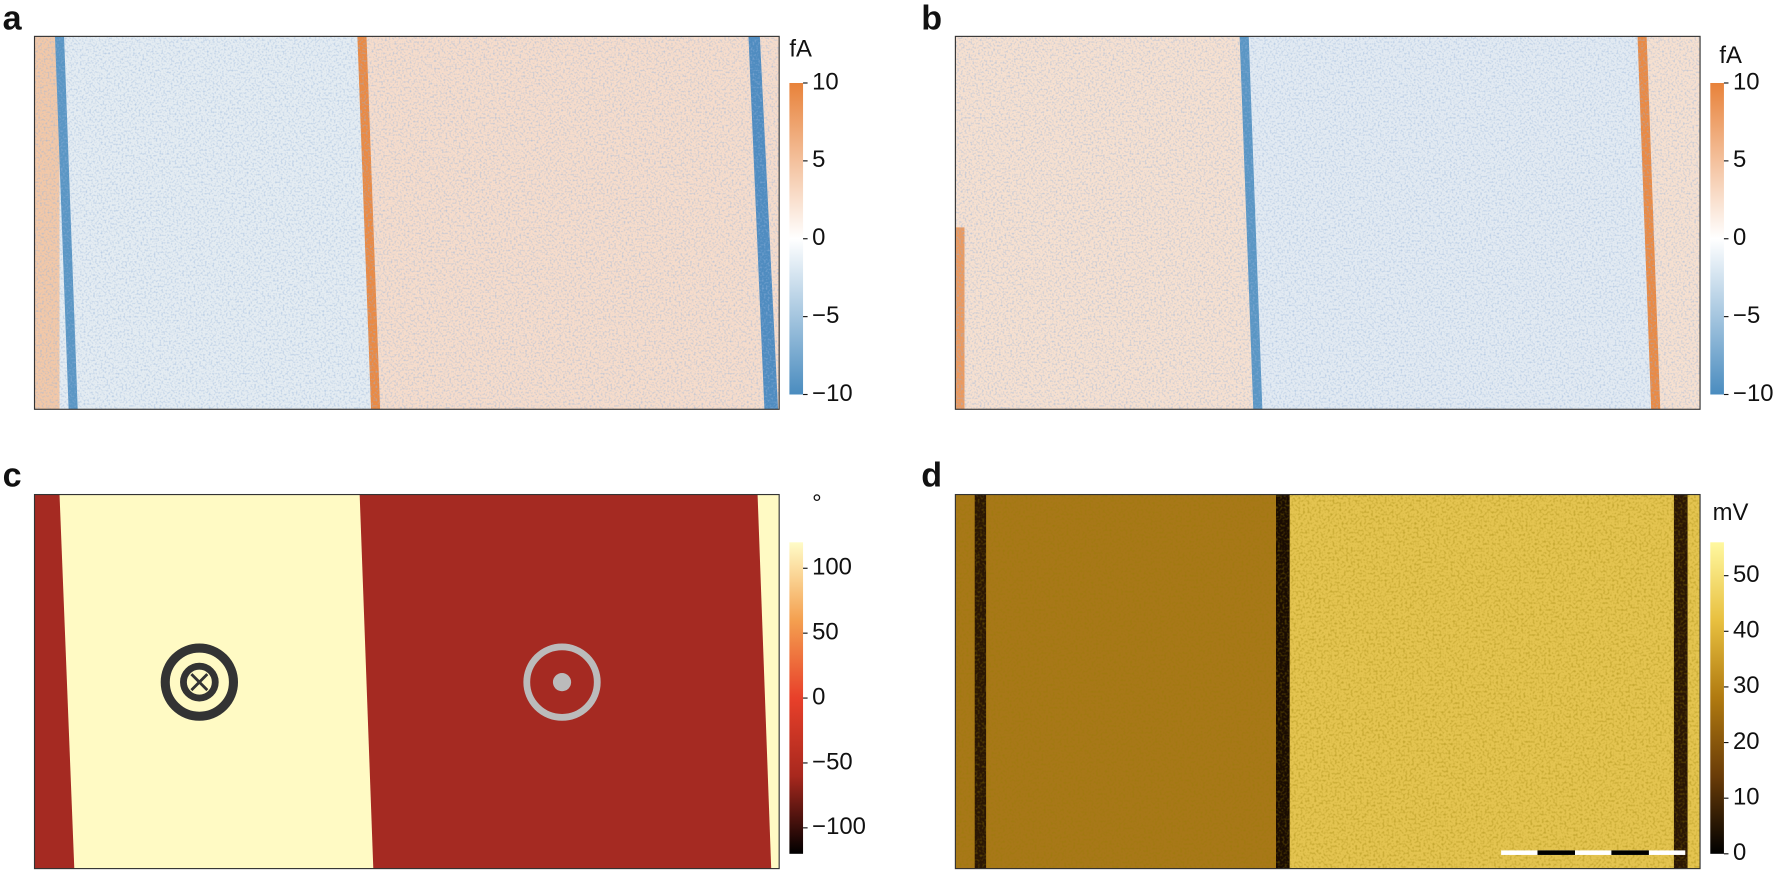  Describe the element at coordinates (13, 18) in the screenshot. I see `panel-label: a` at that location.